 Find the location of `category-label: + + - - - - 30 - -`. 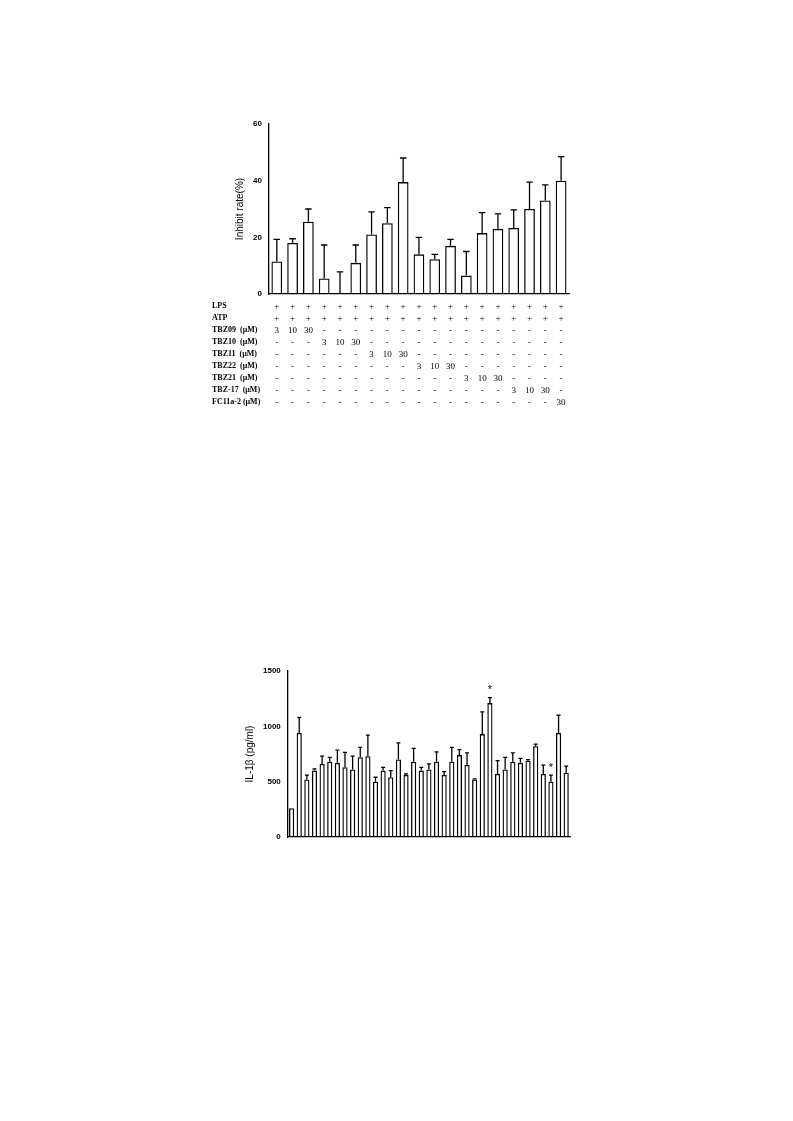

category-label: + + - - - - 30 - - is located at coordinates (498, 354).